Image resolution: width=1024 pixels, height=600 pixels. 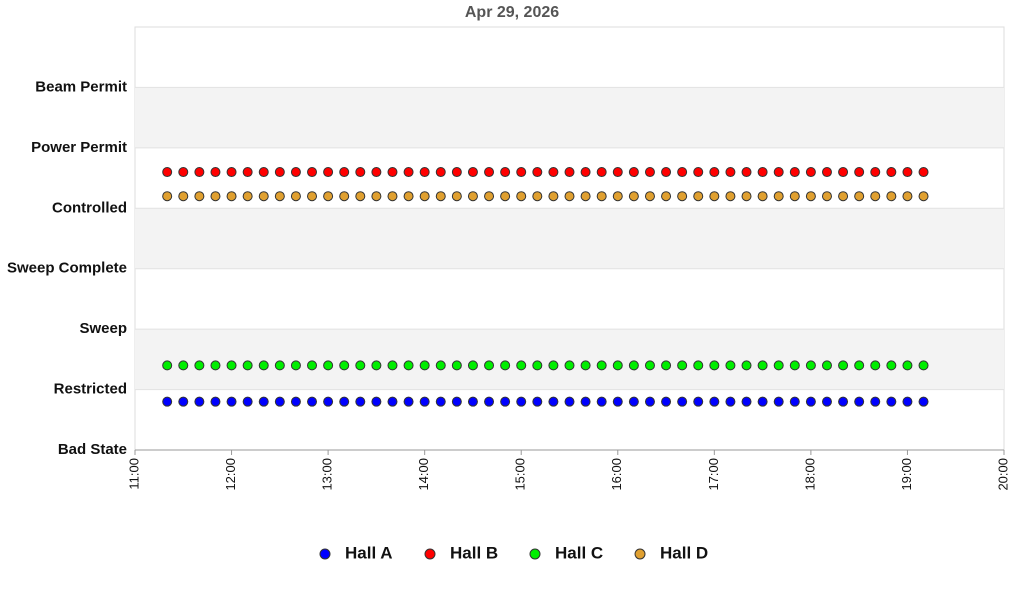 I want to click on x-tick-label: 12:00, so click(x=230, y=474).